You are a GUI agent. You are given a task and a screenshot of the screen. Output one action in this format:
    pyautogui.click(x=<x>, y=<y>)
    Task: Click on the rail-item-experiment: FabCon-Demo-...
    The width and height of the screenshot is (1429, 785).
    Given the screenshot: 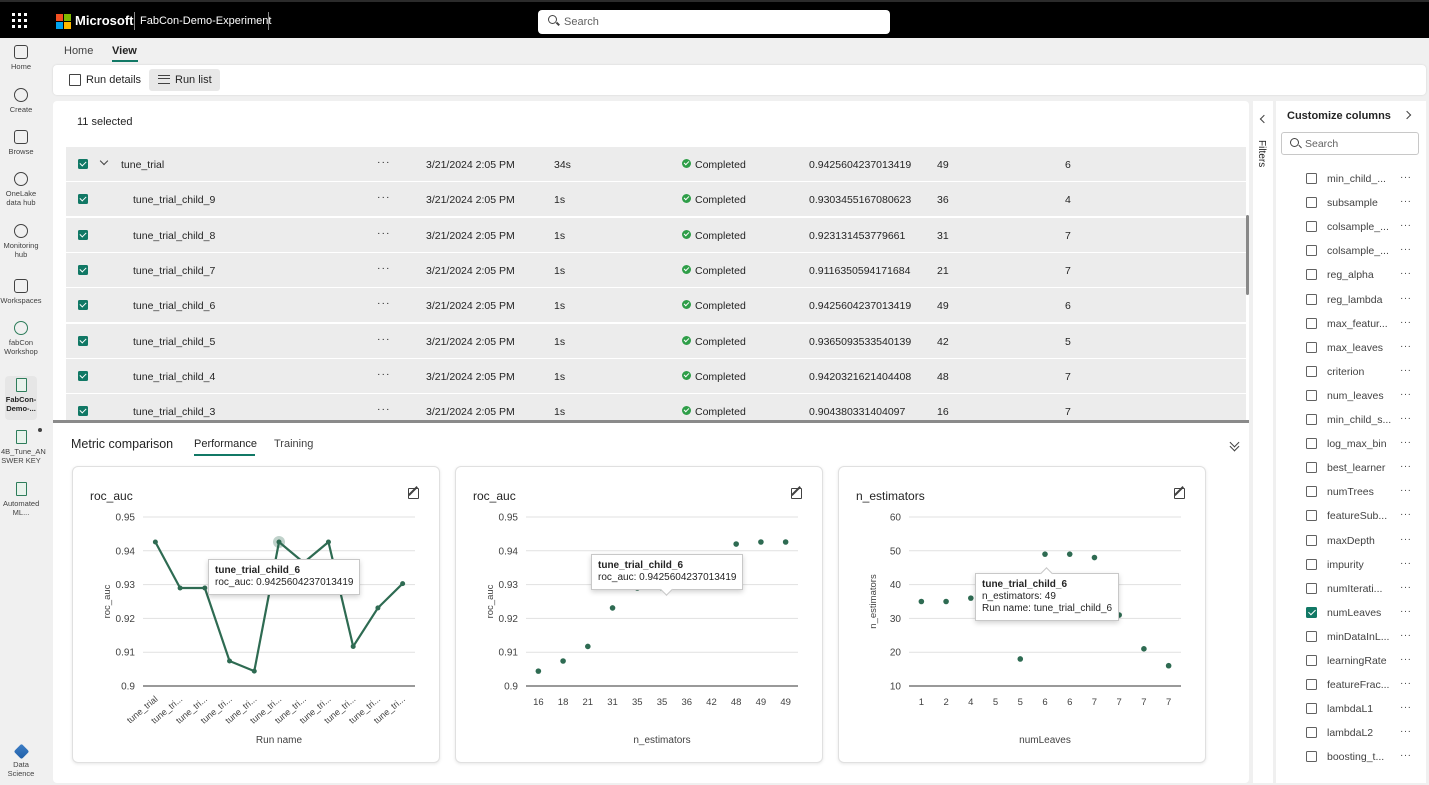 What is the action you would take?
    pyautogui.click(x=21, y=395)
    